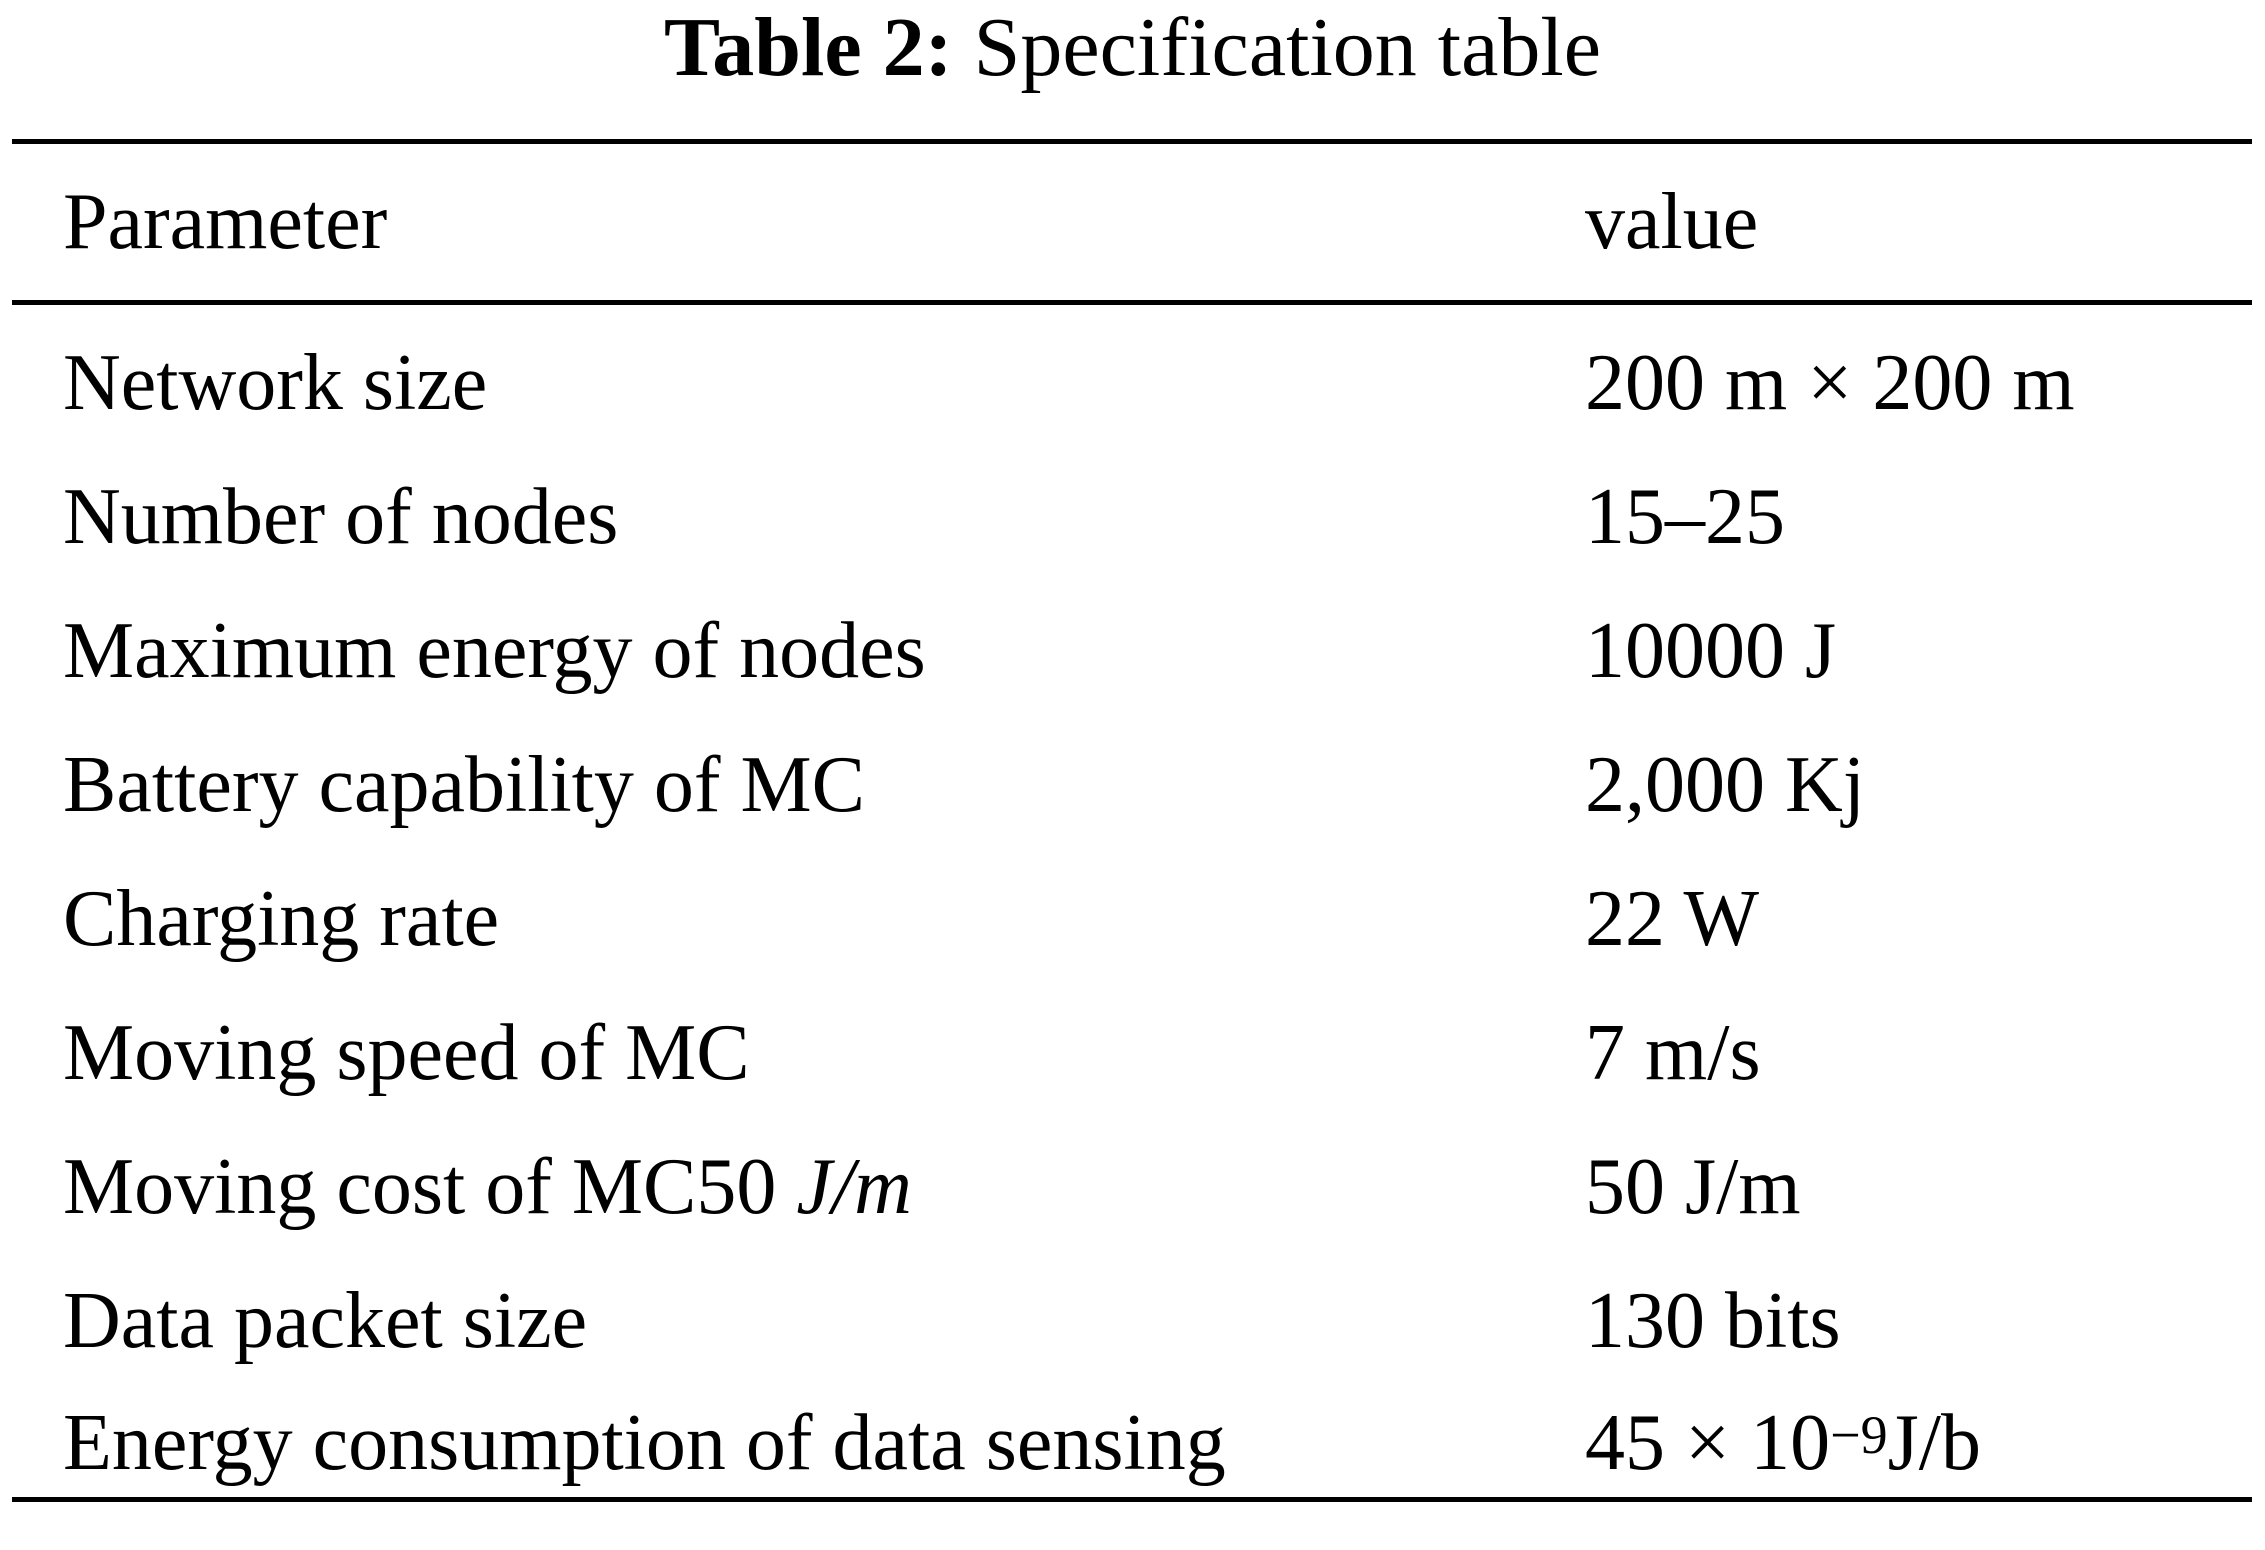 The width and height of the screenshot is (2265, 1550). What do you see at coordinates (1934, 1442) in the screenshot?
I see `row-value-suffix: J/b` at bounding box center [1934, 1442].